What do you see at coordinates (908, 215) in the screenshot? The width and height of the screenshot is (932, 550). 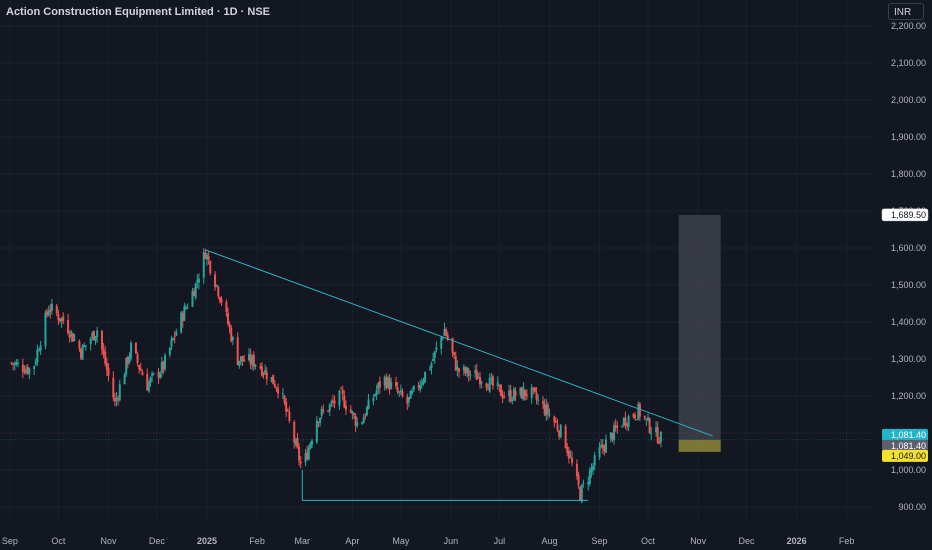 I see `price-label-text: 1,689.50` at bounding box center [908, 215].